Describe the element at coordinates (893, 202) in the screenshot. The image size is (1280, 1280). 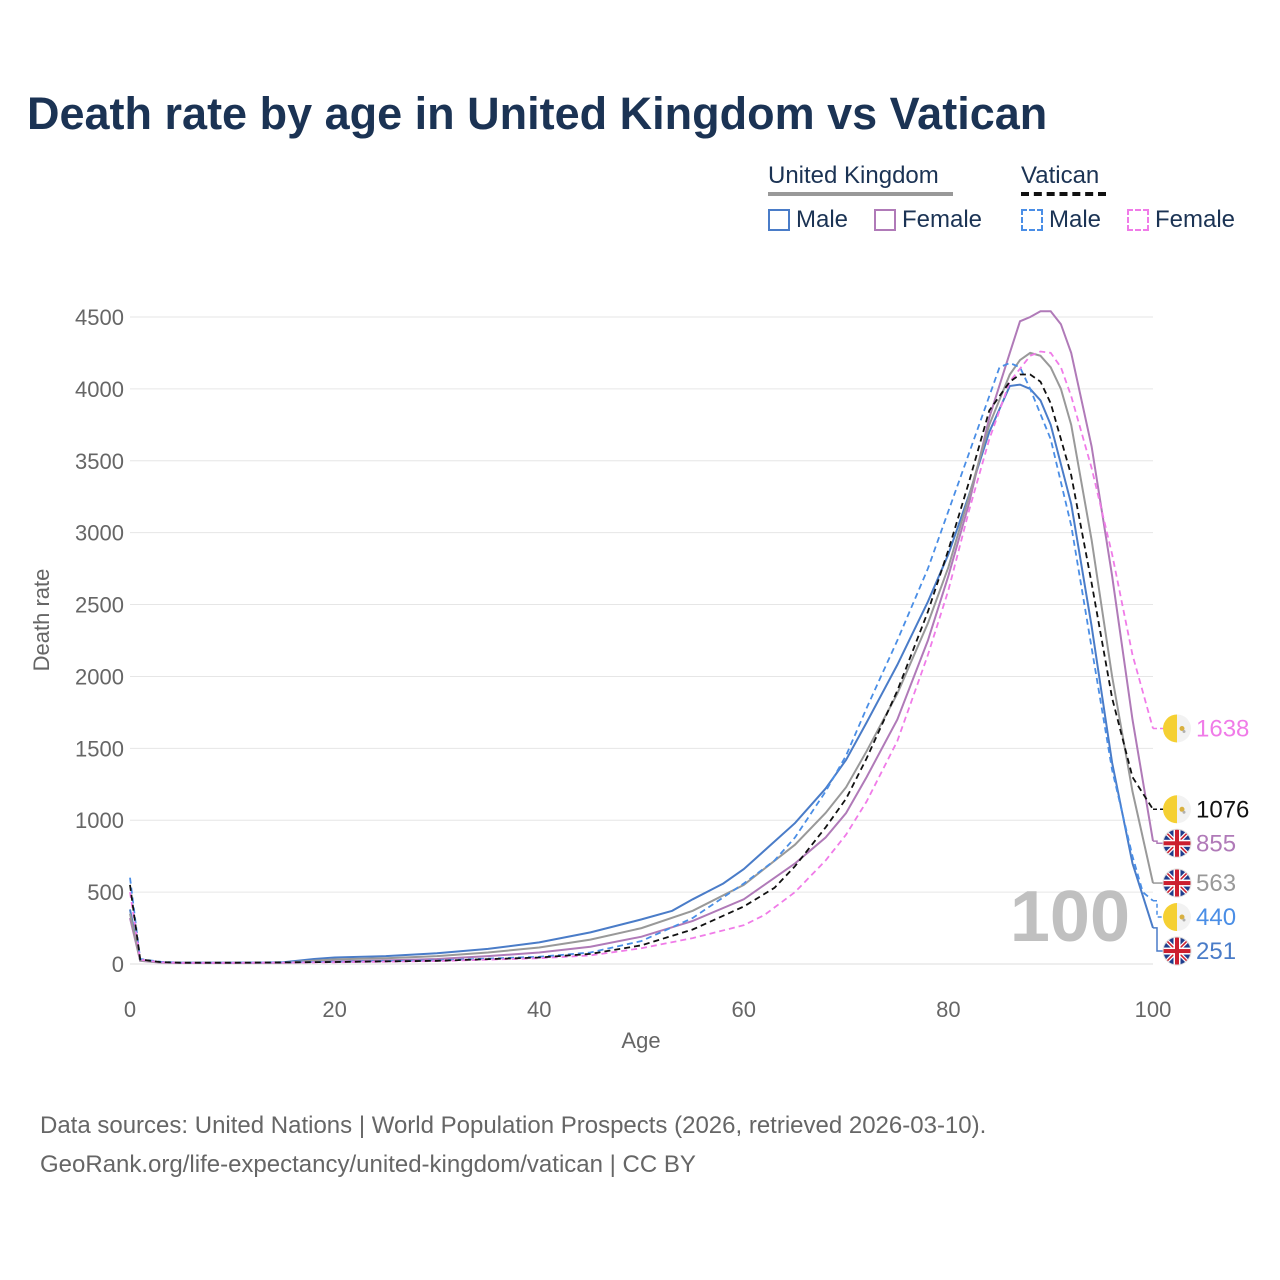
I see `legend-group-united-kingdom: United Kingdom Male Female` at that location.